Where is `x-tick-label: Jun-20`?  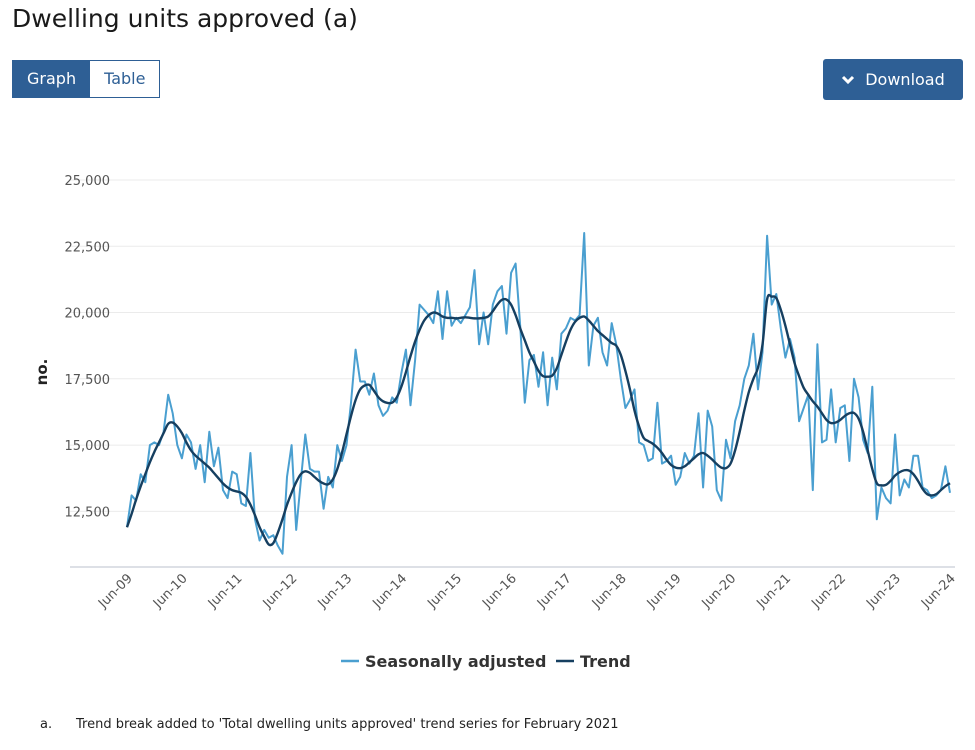 x-tick-label: Jun-20 is located at coordinates (719, 591).